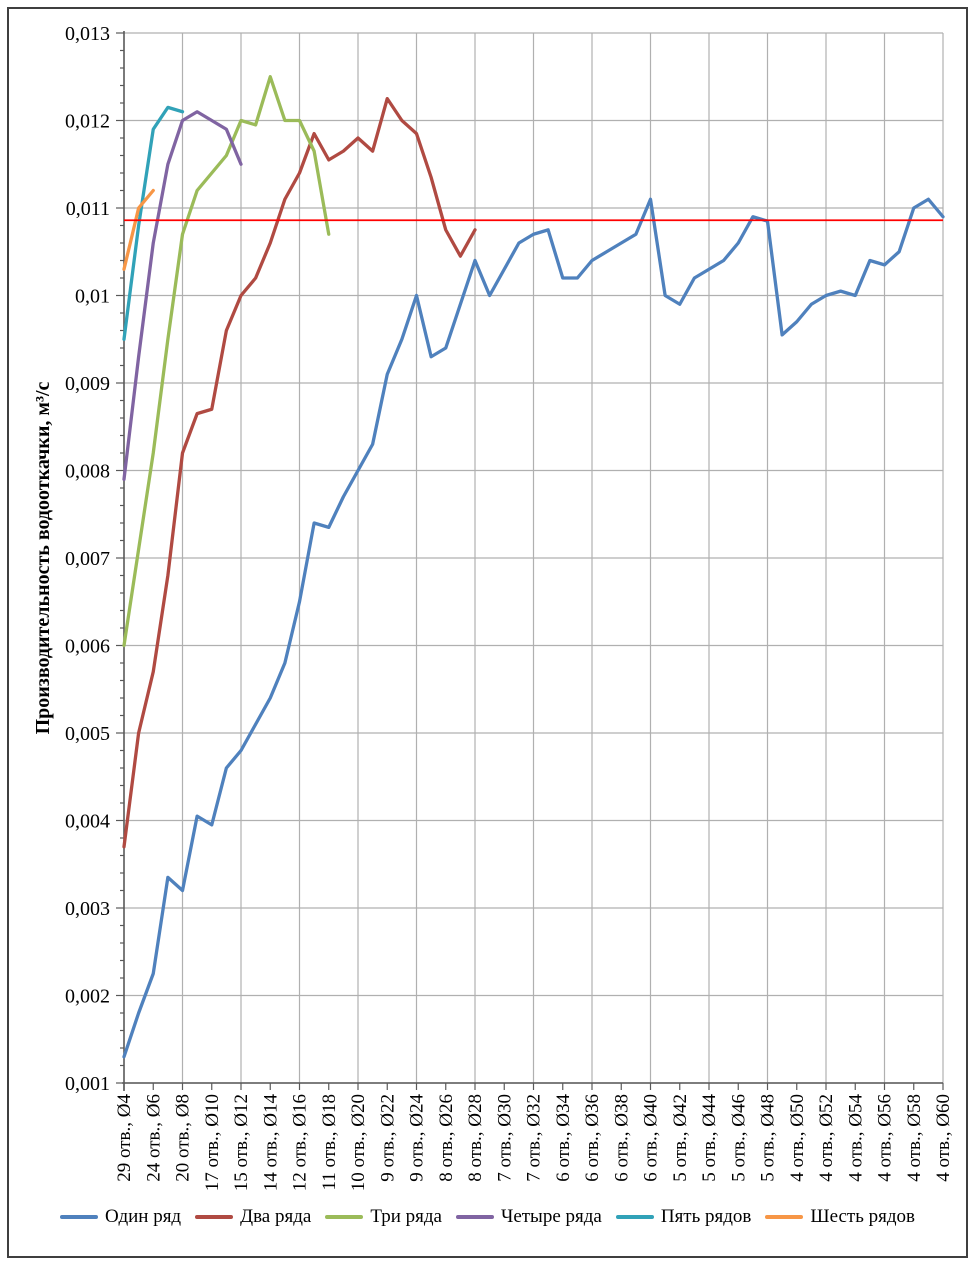 This screenshot has width=975, height=1265. Describe the element at coordinates (768, 1138) in the screenshot. I see `x-tick-label: 5 отв., Ø48` at that location.